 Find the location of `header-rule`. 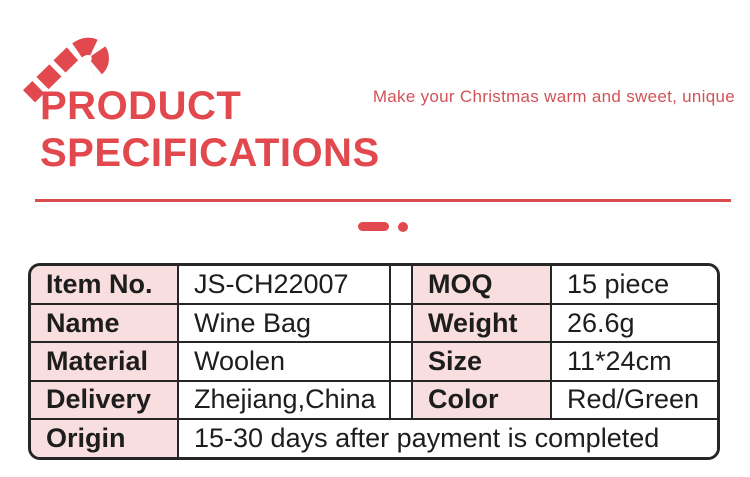

header-rule is located at coordinates (383, 200).